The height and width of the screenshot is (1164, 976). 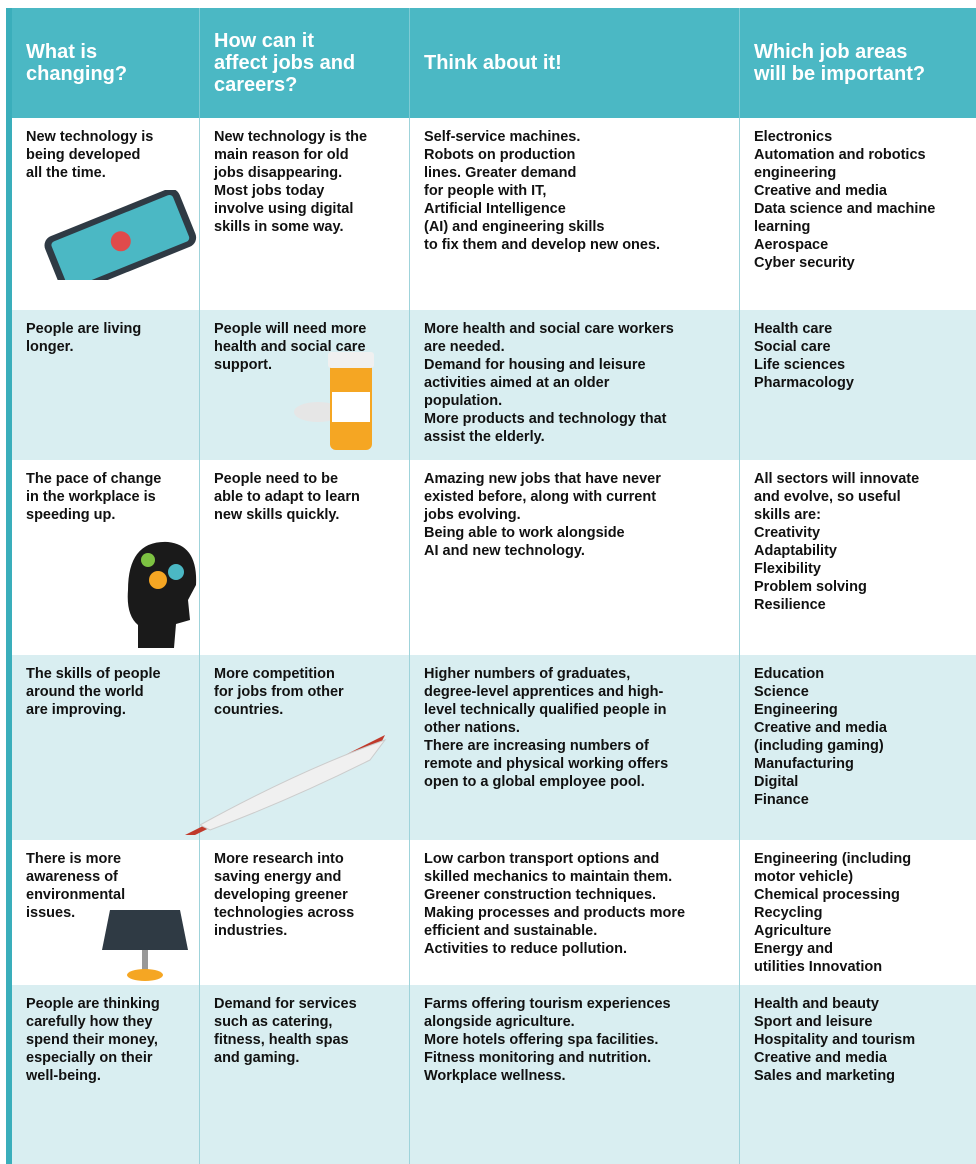 I want to click on header-cell: How can it affect jobs and careers?, so click(x=305, y=63).